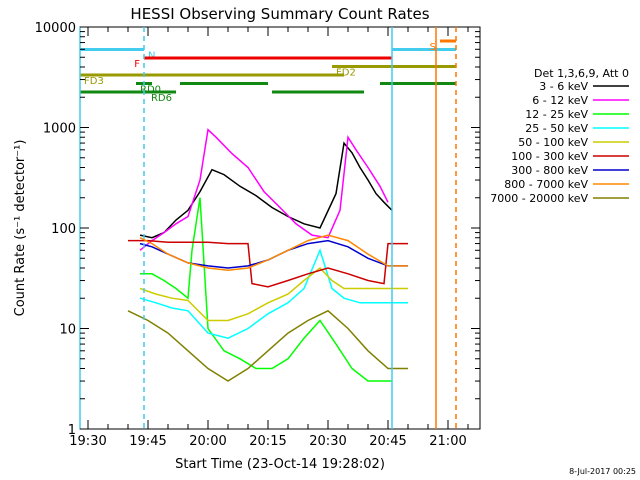  What do you see at coordinates (433, 47) in the screenshot?
I see `overlay-label-s: S` at bounding box center [433, 47].